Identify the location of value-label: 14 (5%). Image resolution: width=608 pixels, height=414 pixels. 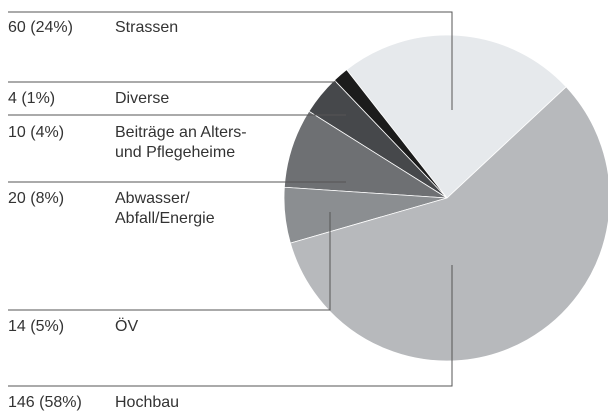
(36, 326).